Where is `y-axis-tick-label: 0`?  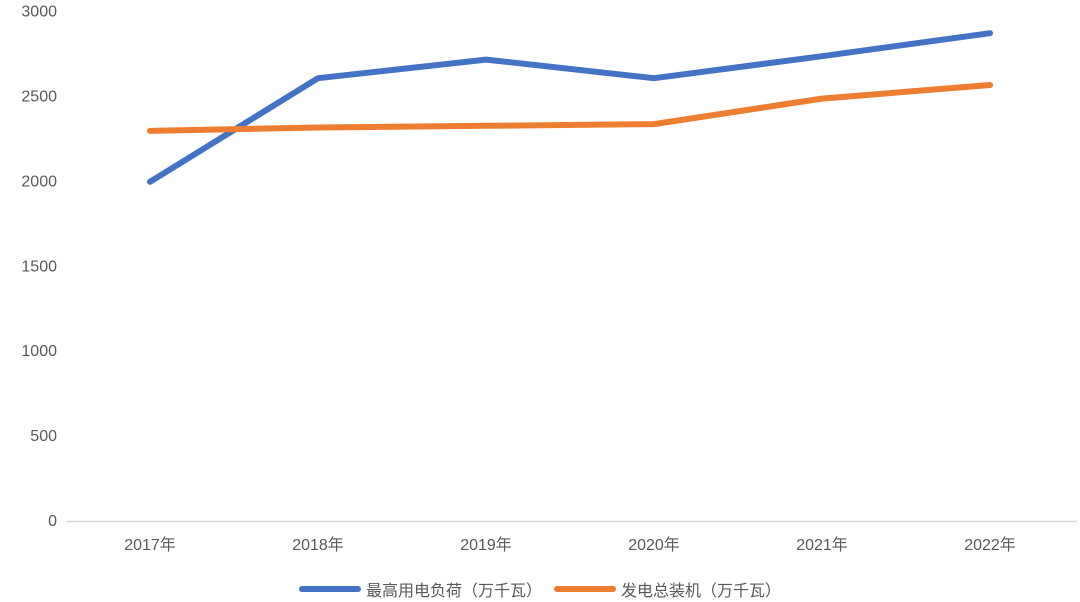 y-axis-tick-label: 0 is located at coordinates (52, 521).